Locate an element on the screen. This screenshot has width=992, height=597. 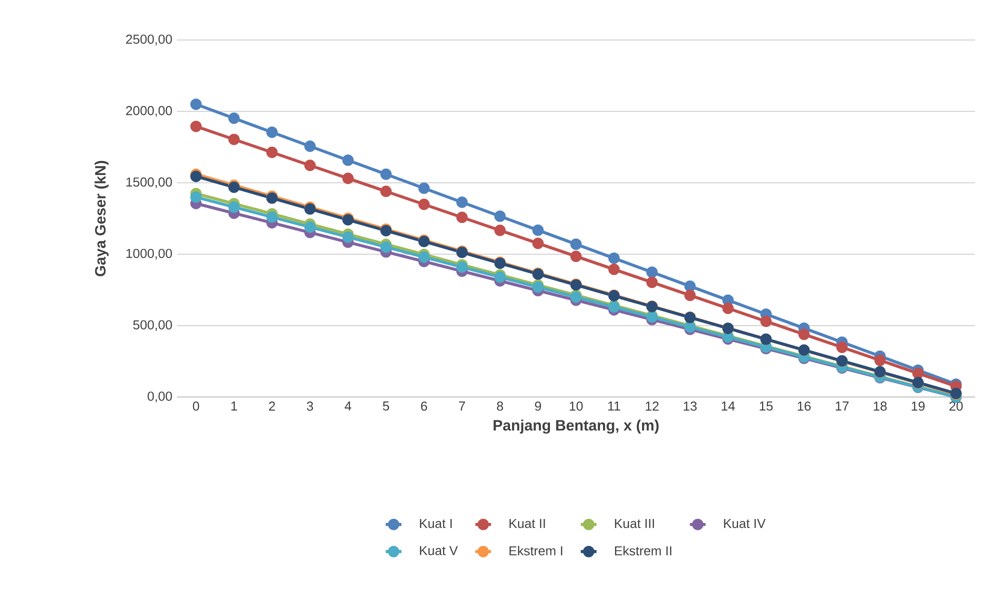
x-tick-label: 10 is located at coordinates (576, 406).